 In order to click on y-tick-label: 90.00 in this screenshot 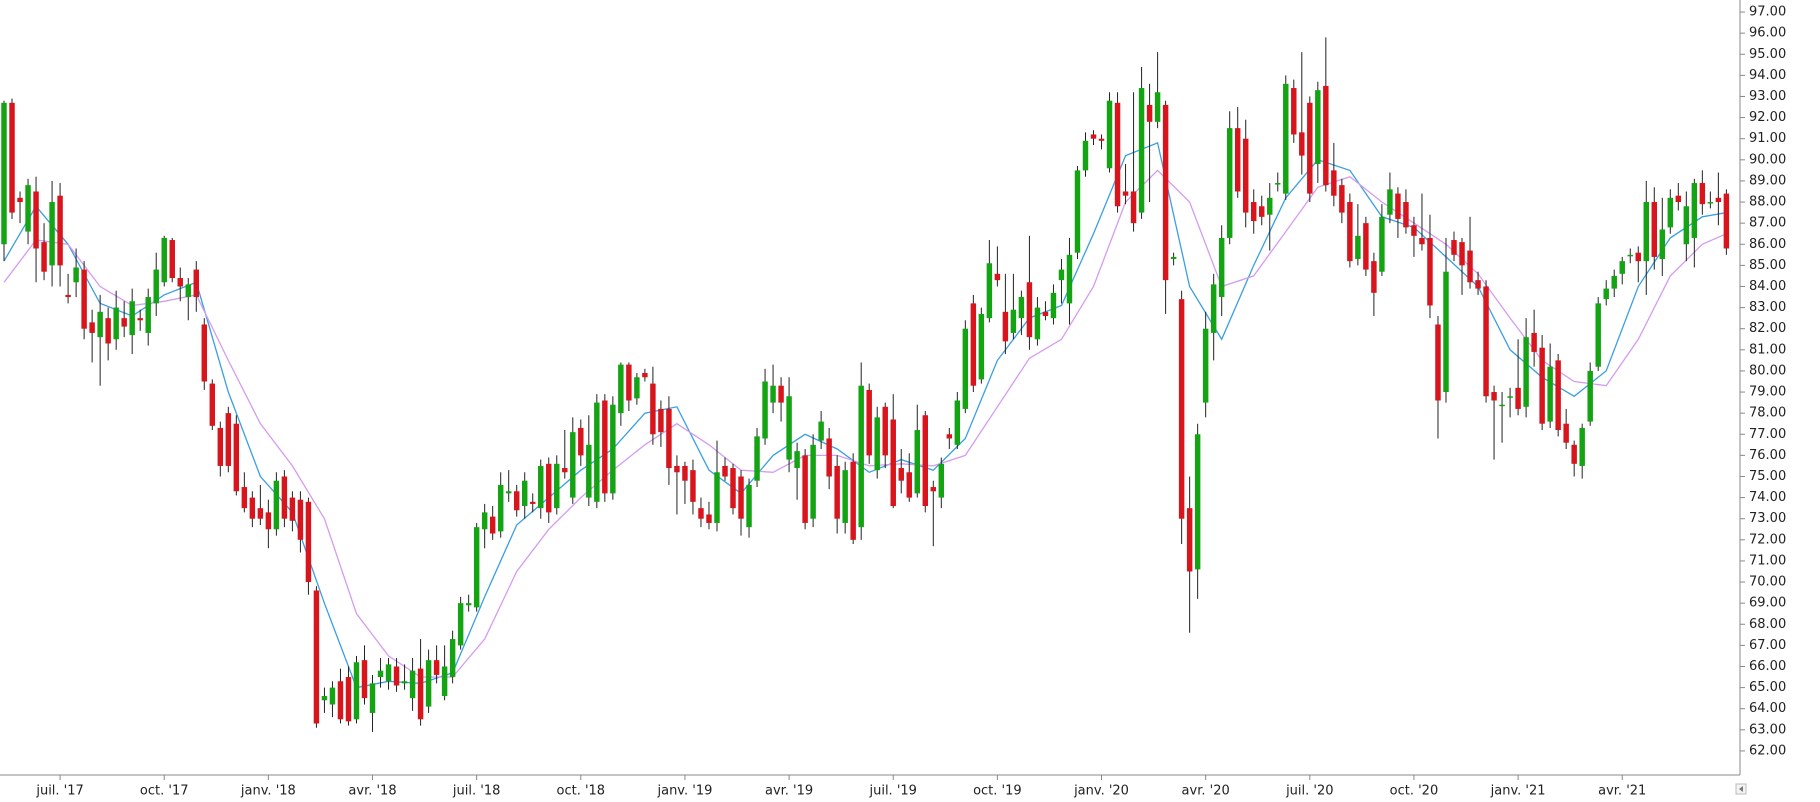, I will do `click(1767, 159)`.